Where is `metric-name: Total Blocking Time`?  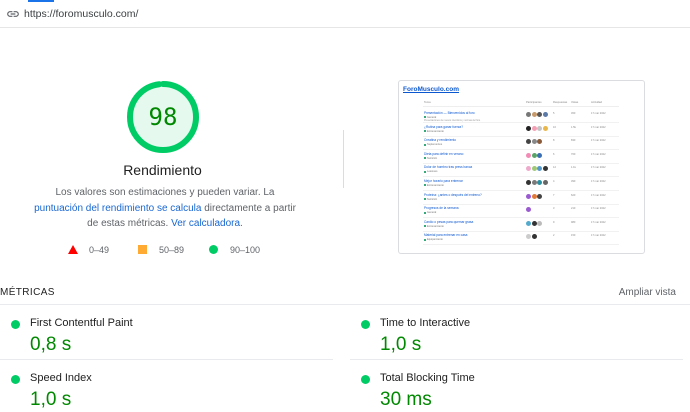 metric-name: Total Blocking Time is located at coordinates (427, 378).